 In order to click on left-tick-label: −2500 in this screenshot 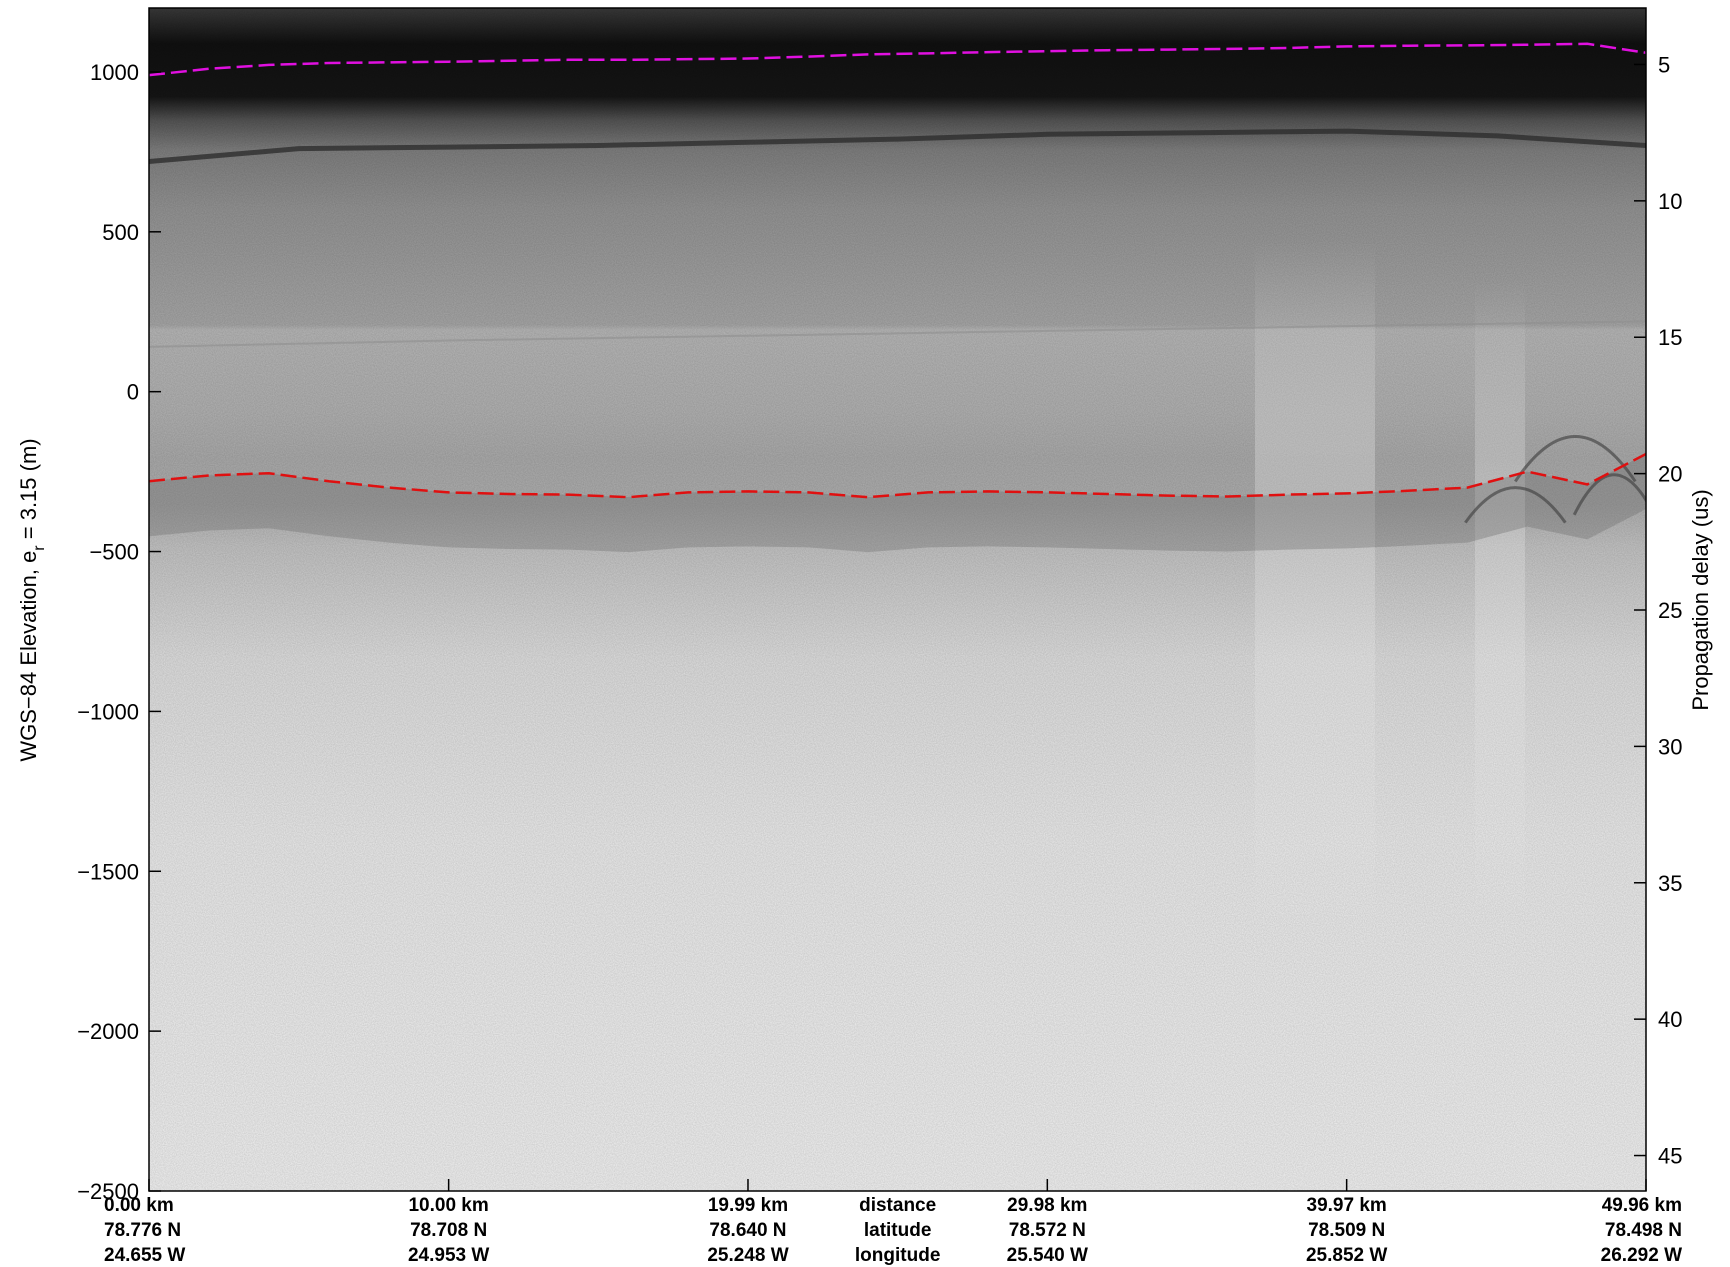, I will do `click(108, 1191)`.